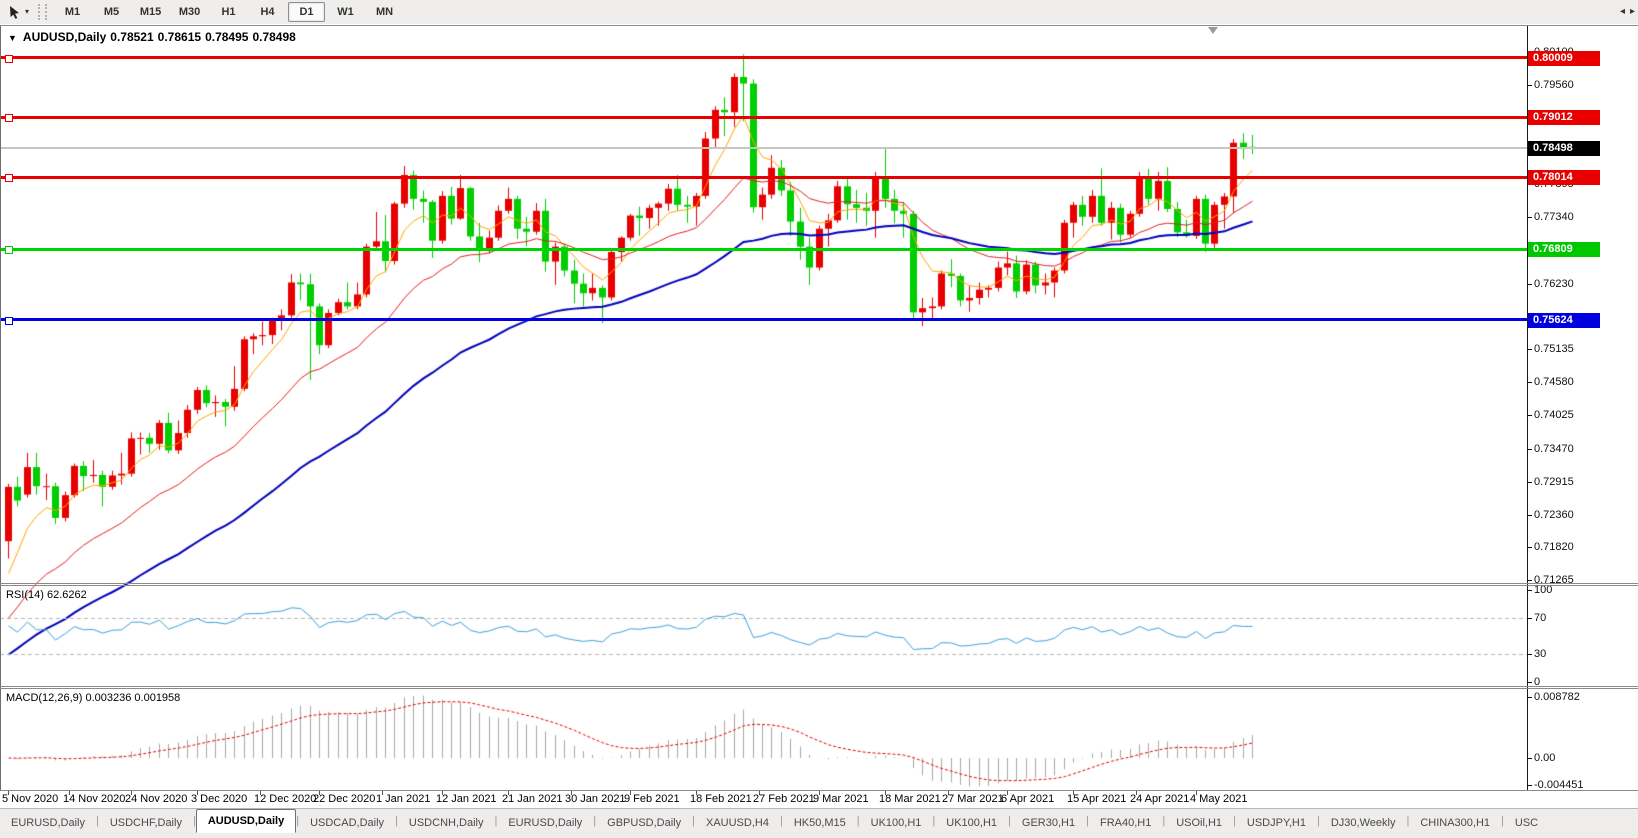  What do you see at coordinates (841, 799) in the screenshot?
I see `date-label: 9 Mar 2021` at bounding box center [841, 799].